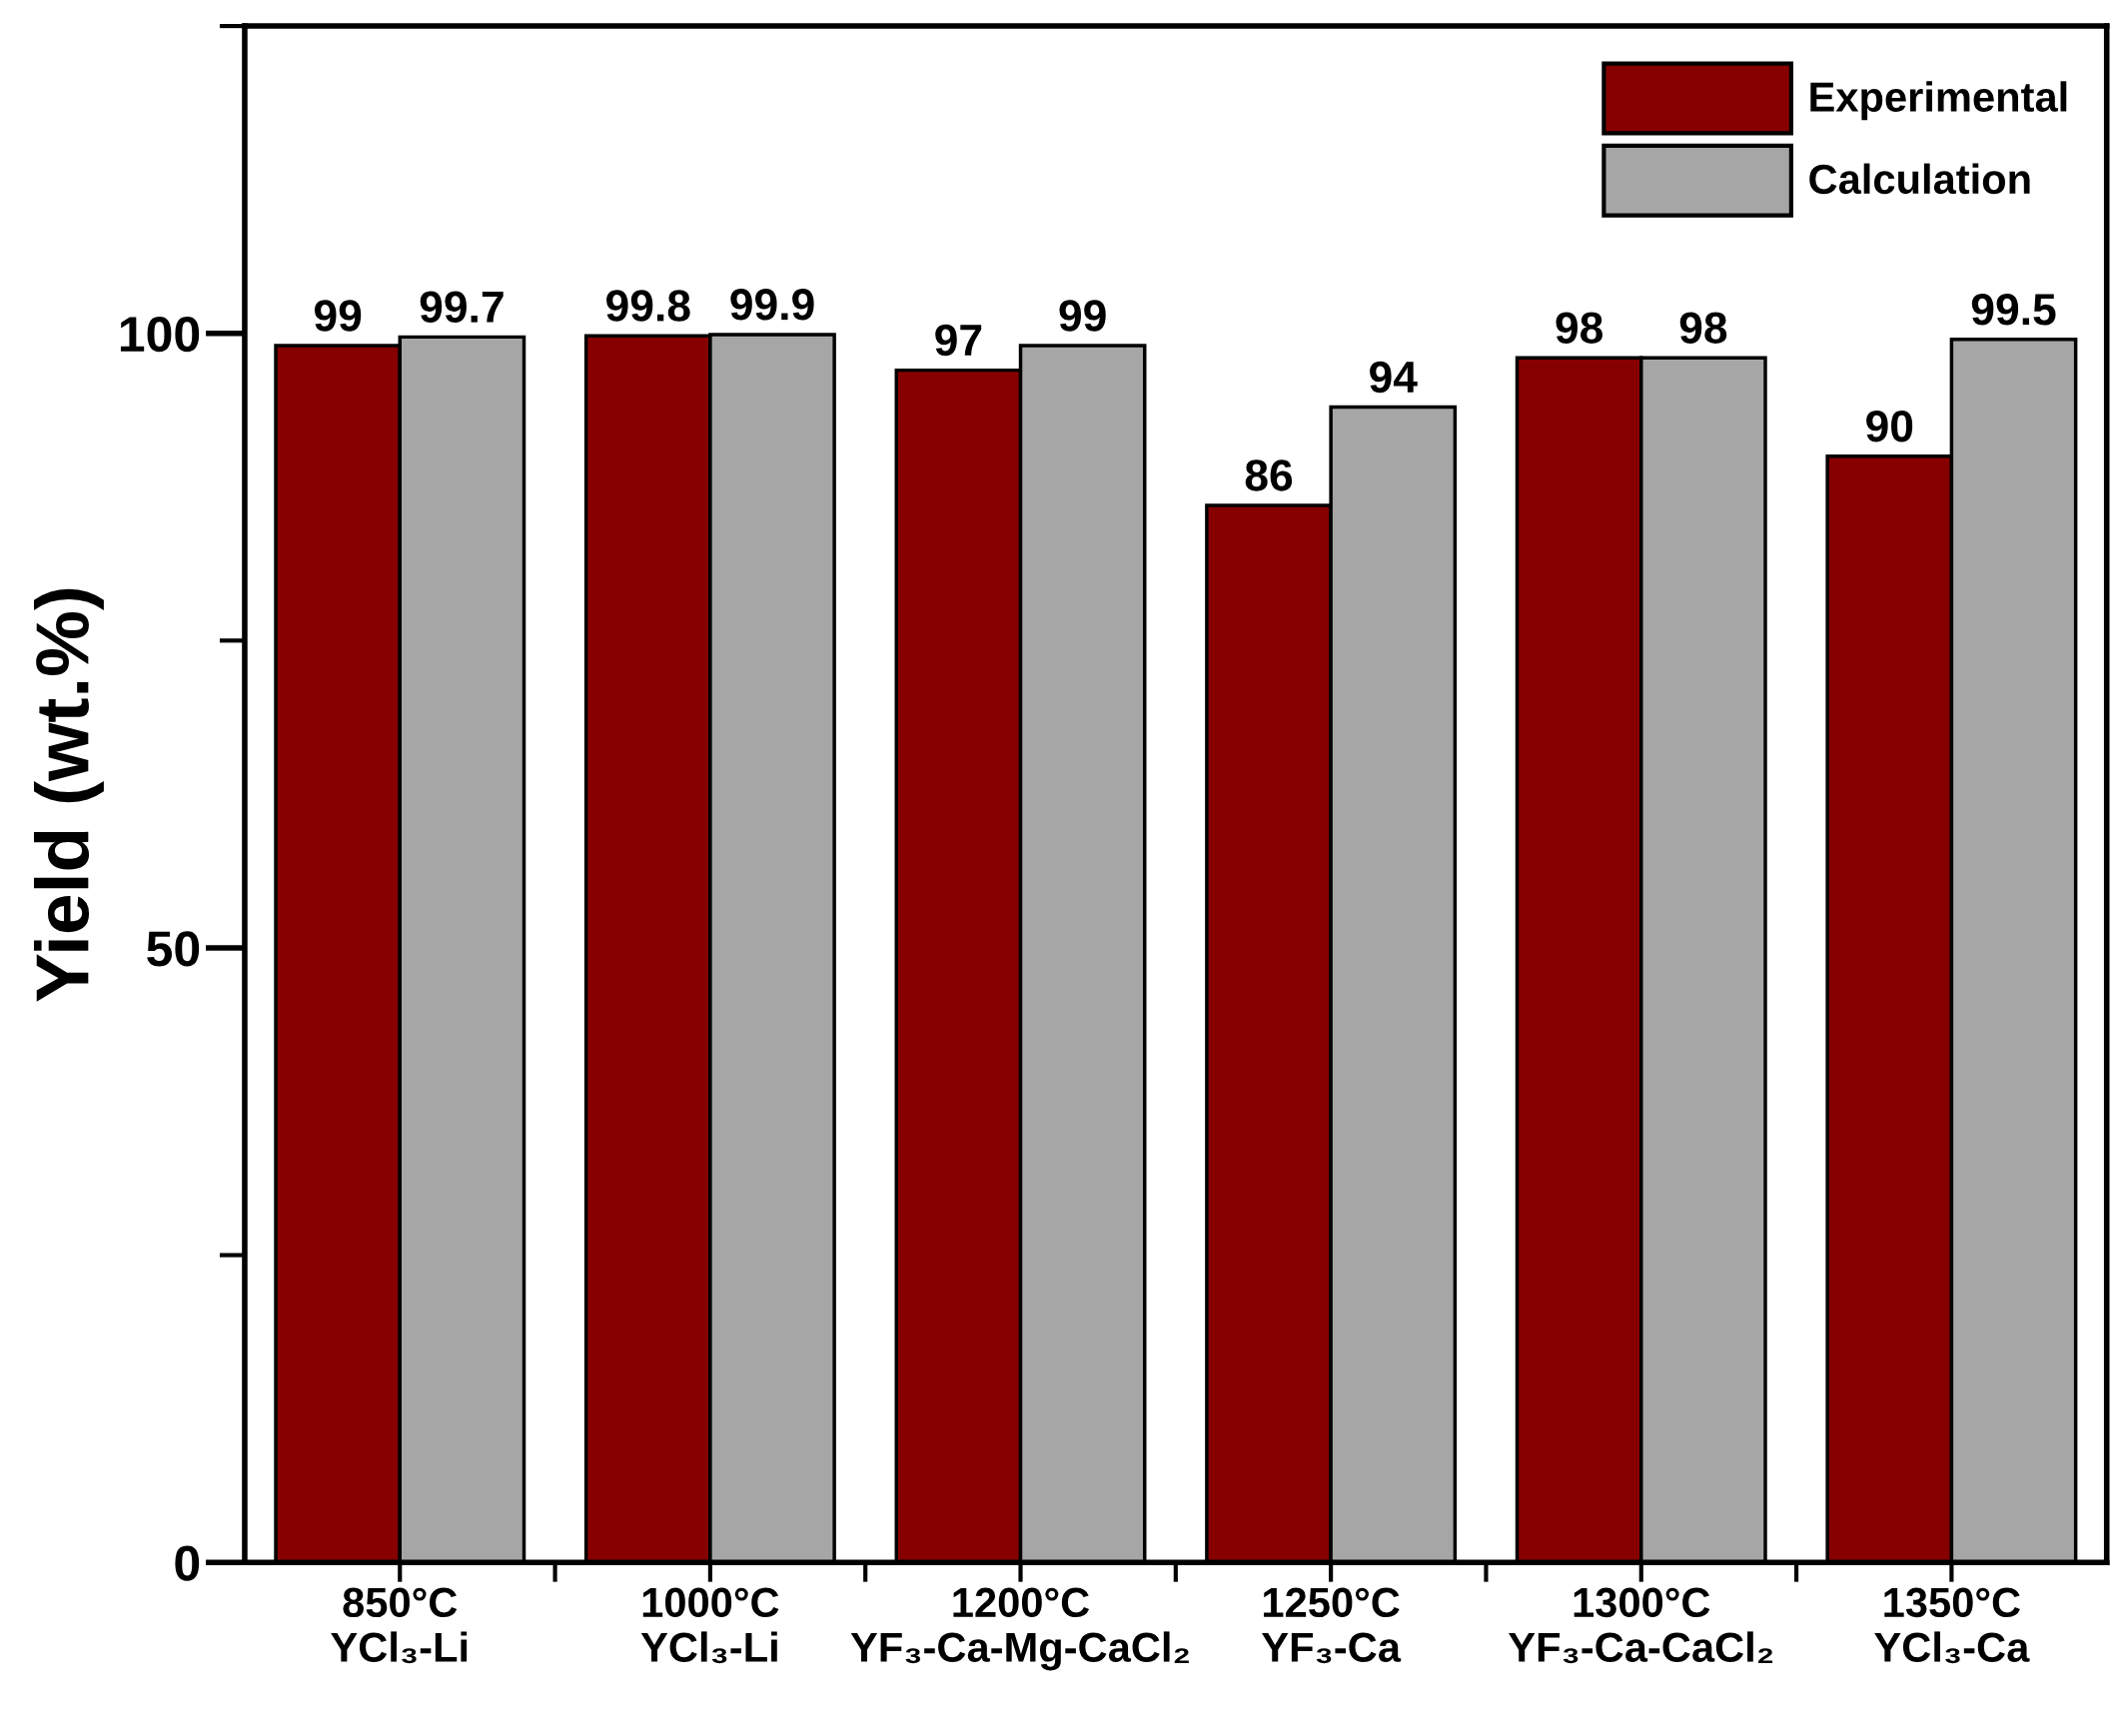 The height and width of the screenshot is (1736, 2128). I want to click on x-tick-label: 1300°C YF₃-Ca-CaCl₂, so click(1640, 1625).